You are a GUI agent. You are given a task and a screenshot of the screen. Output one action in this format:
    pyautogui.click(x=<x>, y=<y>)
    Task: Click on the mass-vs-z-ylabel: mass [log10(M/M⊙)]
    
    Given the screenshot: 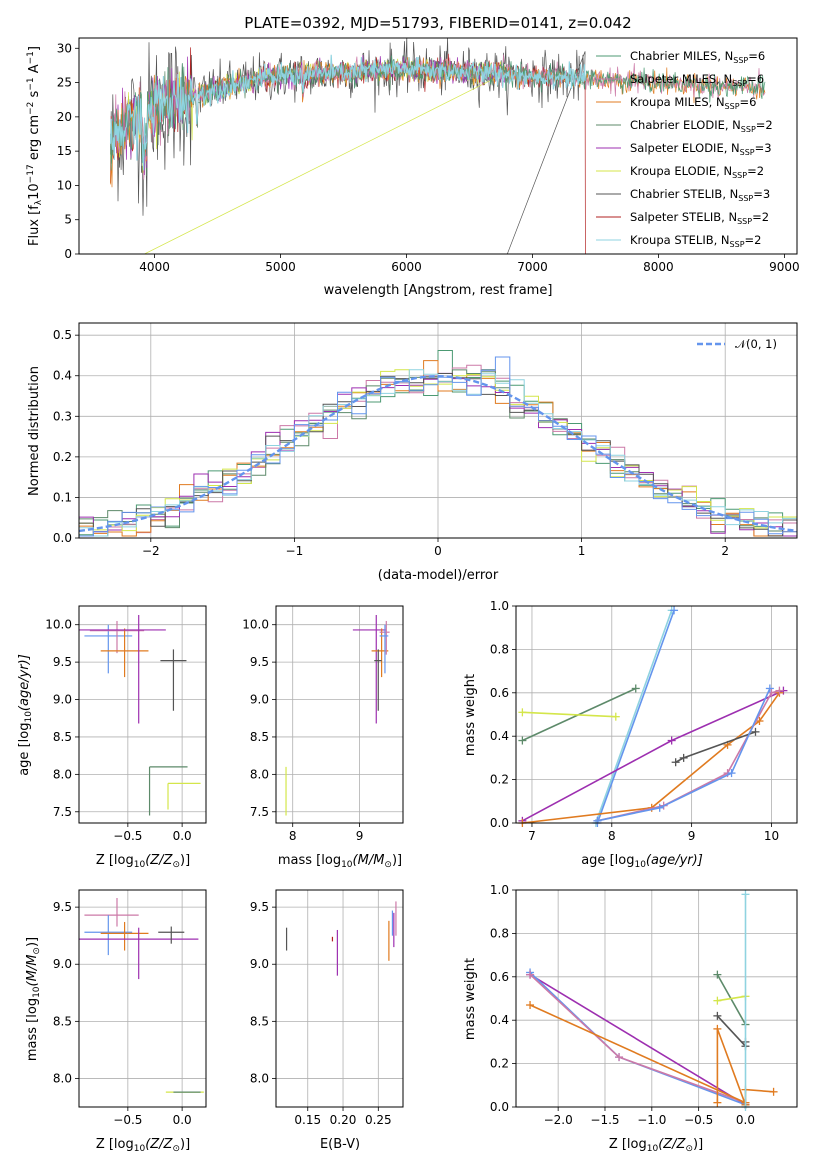 What is the action you would take?
    pyautogui.click(x=33, y=999)
    